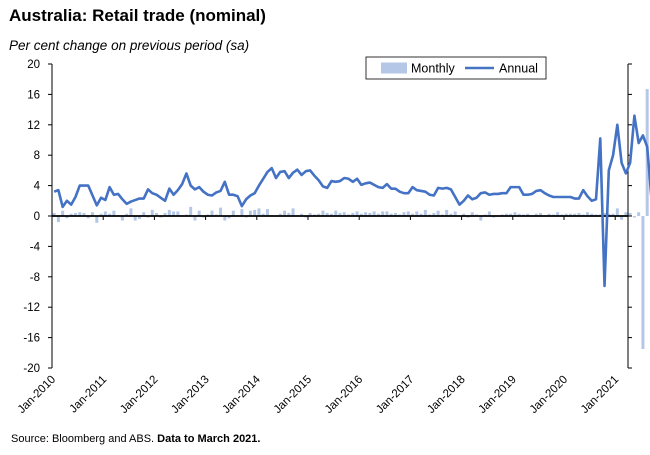 The image size is (650, 455). What do you see at coordinates (446, 395) in the screenshot?
I see `x-tick-label: Jan-2018` at bounding box center [446, 395].